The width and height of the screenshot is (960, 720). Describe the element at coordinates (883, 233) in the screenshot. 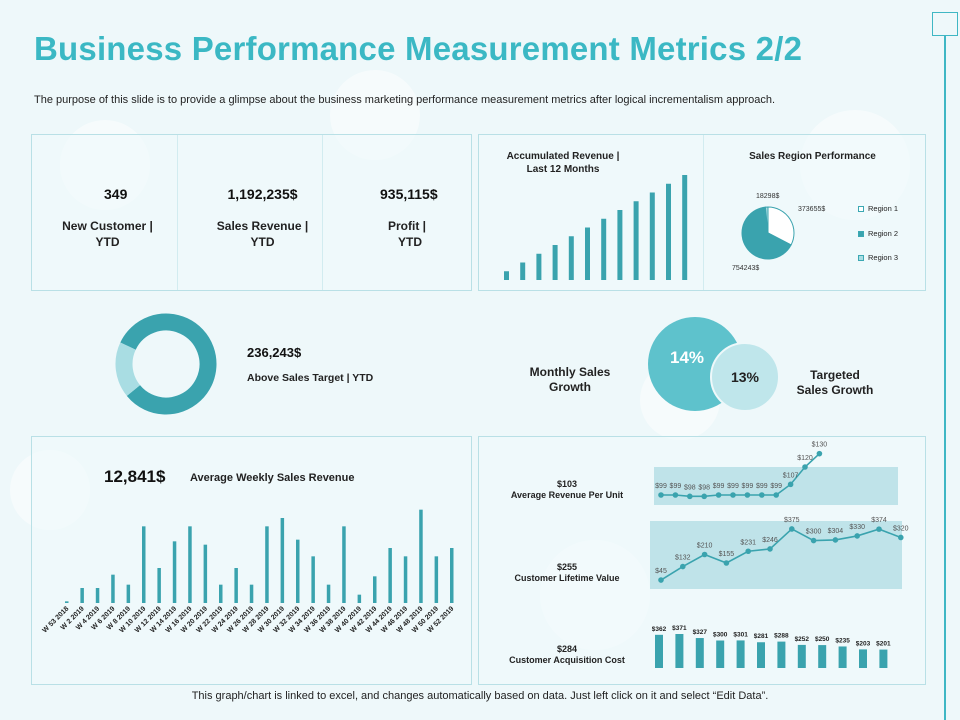

I see `legend-label: Region 2` at that location.